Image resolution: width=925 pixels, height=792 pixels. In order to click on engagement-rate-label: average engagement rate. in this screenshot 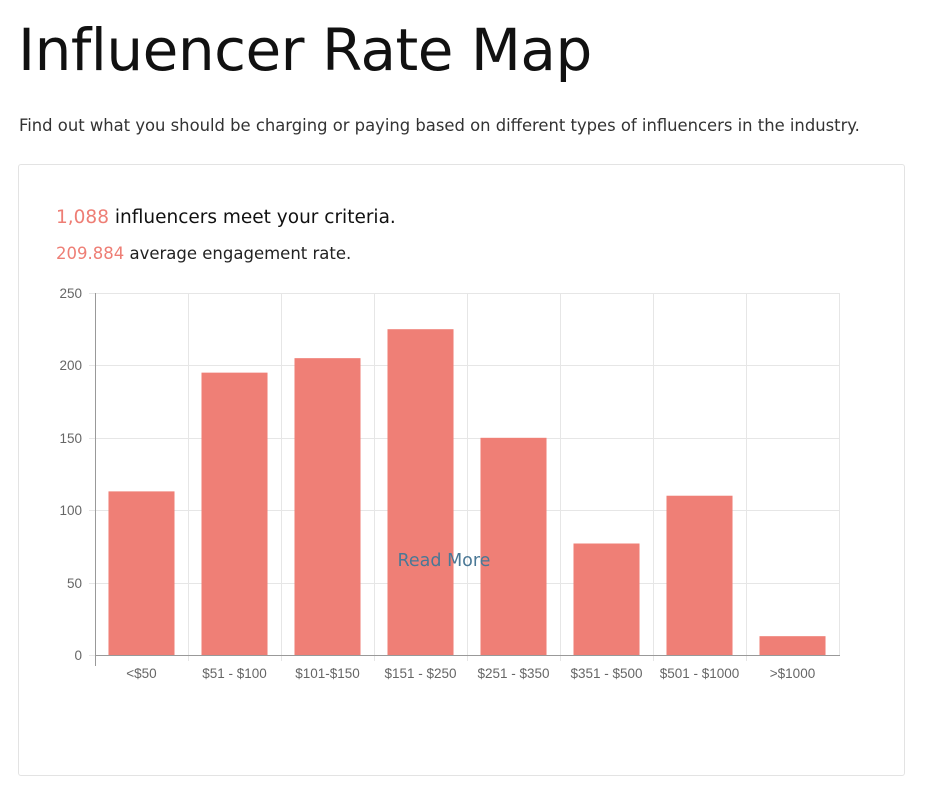, I will do `click(238, 253)`.